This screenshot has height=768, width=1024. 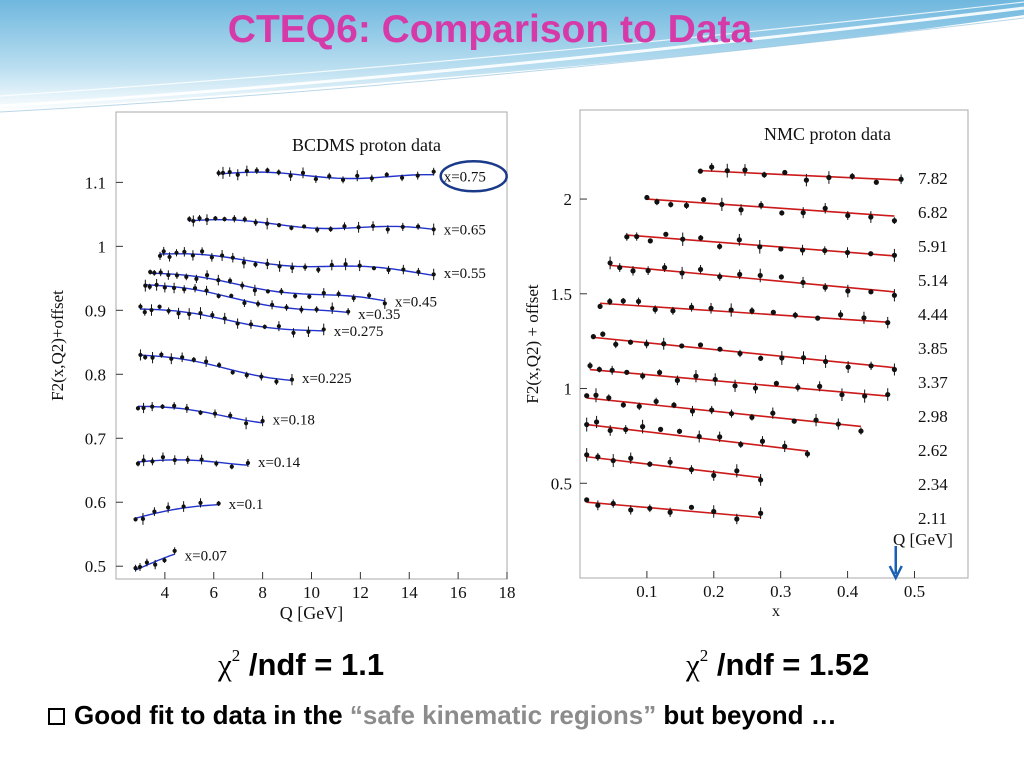 What do you see at coordinates (646, 591) in the screenshot?
I see `nmc-x-tick-label: 0.1` at bounding box center [646, 591].